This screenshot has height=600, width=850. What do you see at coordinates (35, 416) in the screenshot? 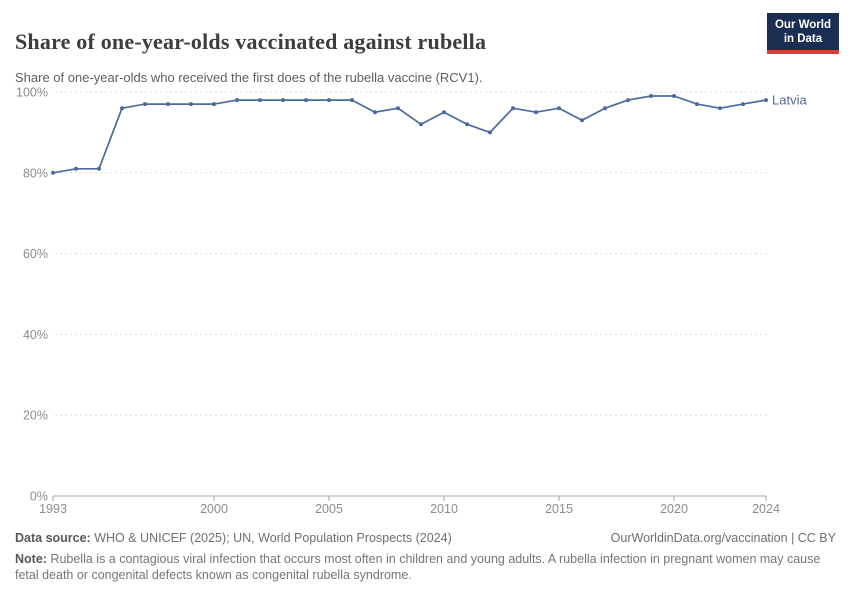
I see `y-tick-label-20: 20%` at bounding box center [35, 416].